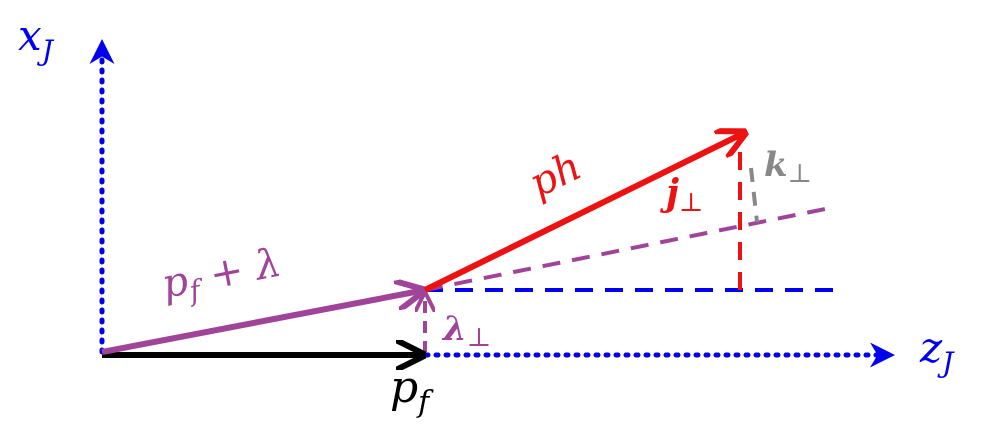 The width and height of the screenshot is (998, 435). I want to click on label-main: k, so click(776, 165).